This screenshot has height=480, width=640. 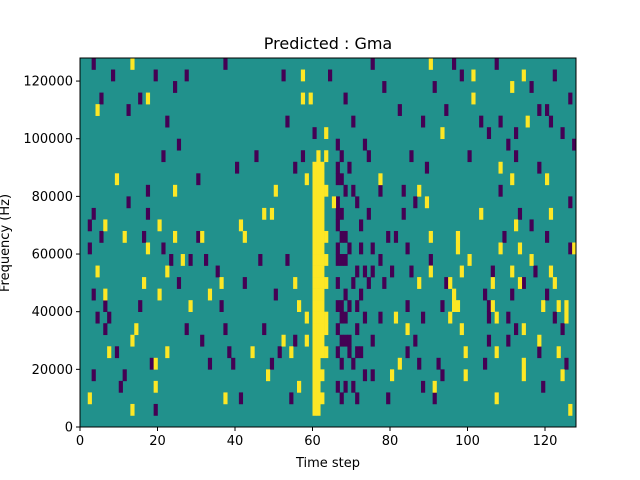 I want to click on chart-title: Predicted : Gma, so click(x=328, y=43).